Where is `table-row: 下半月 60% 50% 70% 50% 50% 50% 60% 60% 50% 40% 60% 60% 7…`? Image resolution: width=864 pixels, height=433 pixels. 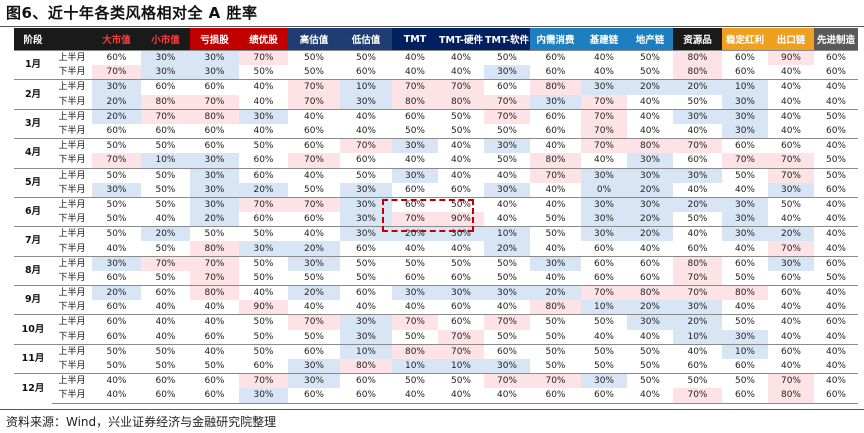 table-row: 下半月 60% 50% 70% 50% 50% 50% 60% 60% 50% 40% 60% 60% 7… is located at coordinates (436, 278).